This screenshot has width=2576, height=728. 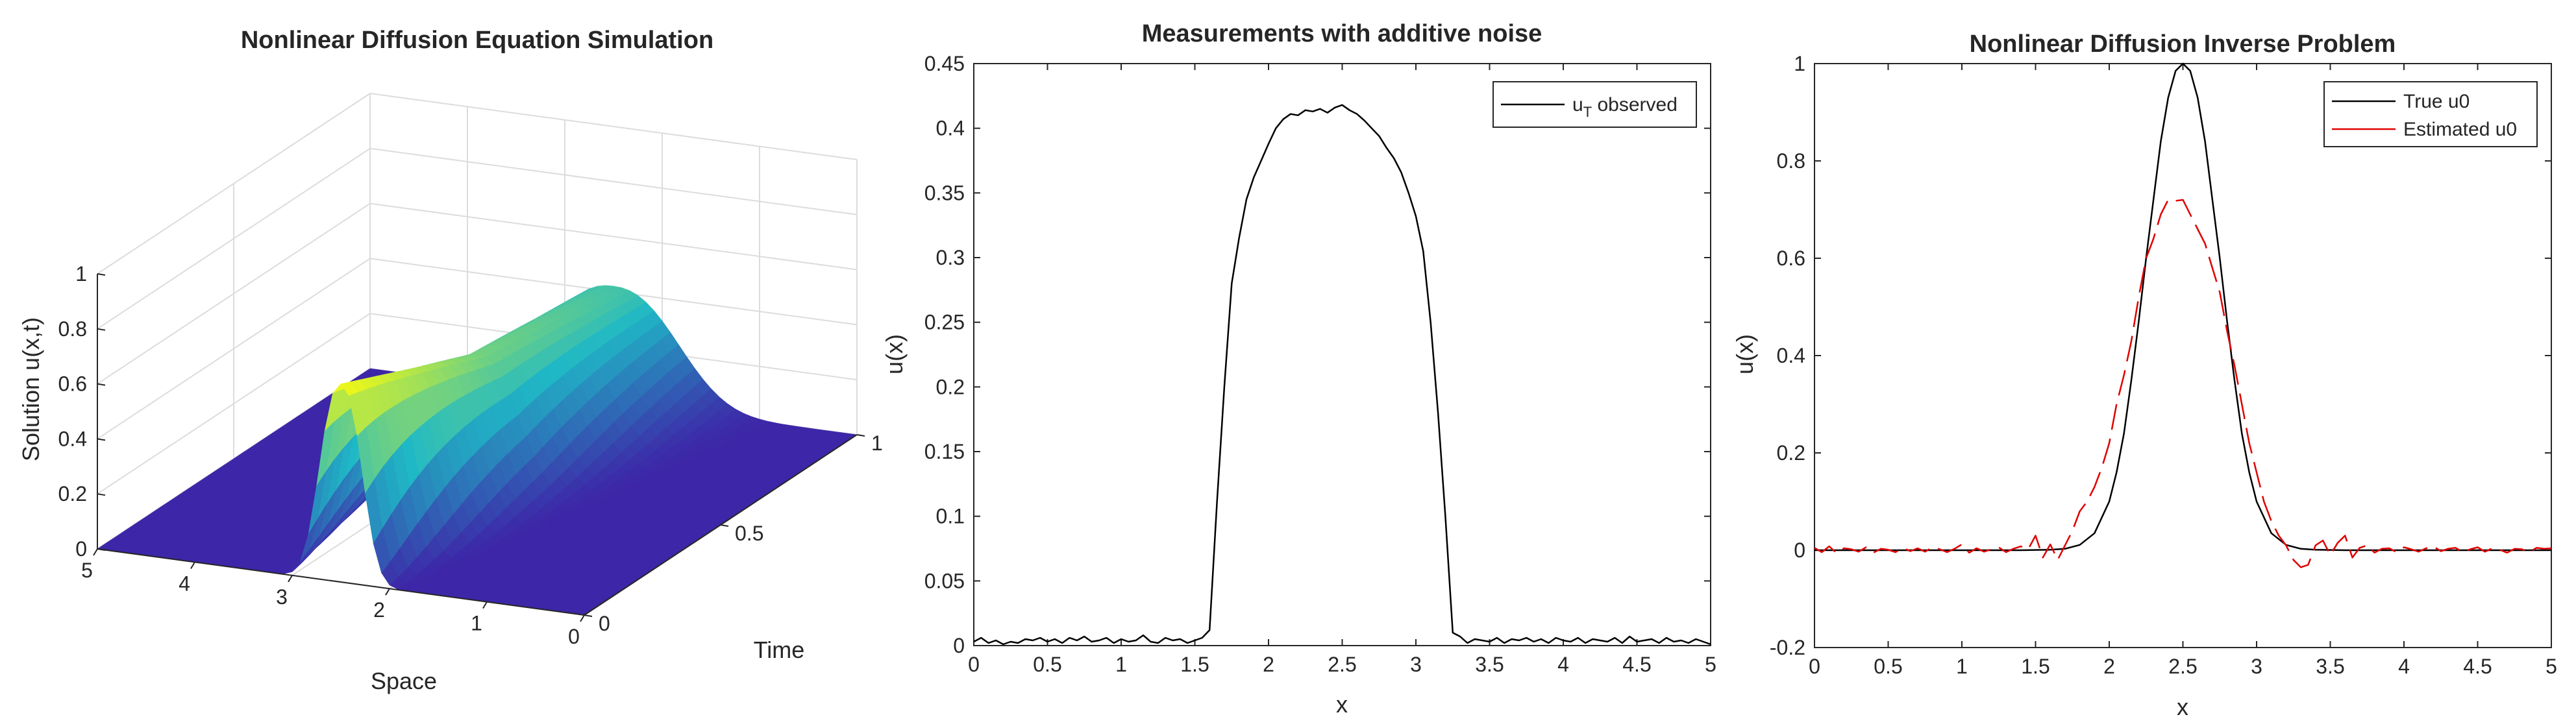 What do you see at coordinates (779, 650) in the screenshot?
I see `surface-ylabel: Time` at bounding box center [779, 650].